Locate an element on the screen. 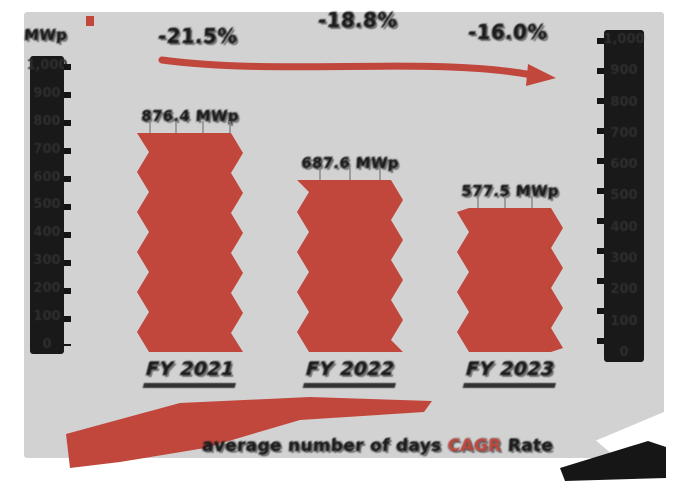 This screenshot has width=690, height=490. bar-value-label: 876.4 MWp is located at coordinates (190, 116).